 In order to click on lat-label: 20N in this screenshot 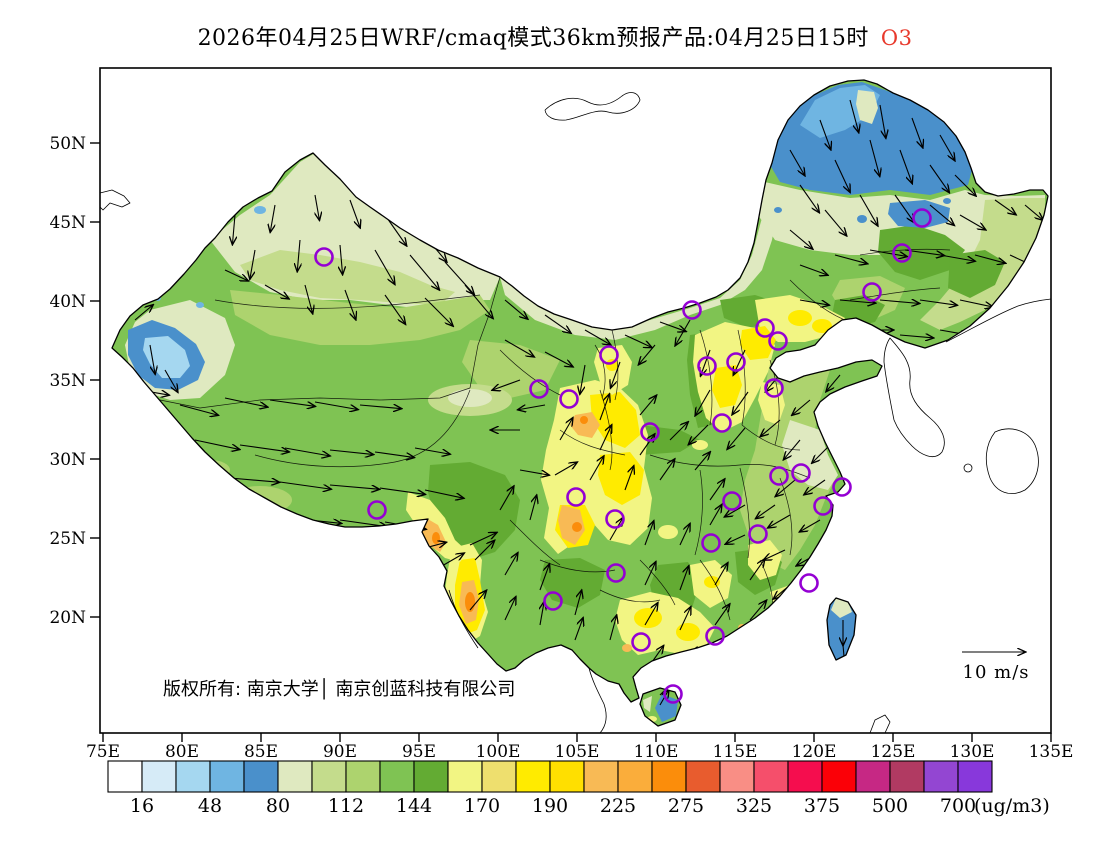, I will do `click(67, 618)`.